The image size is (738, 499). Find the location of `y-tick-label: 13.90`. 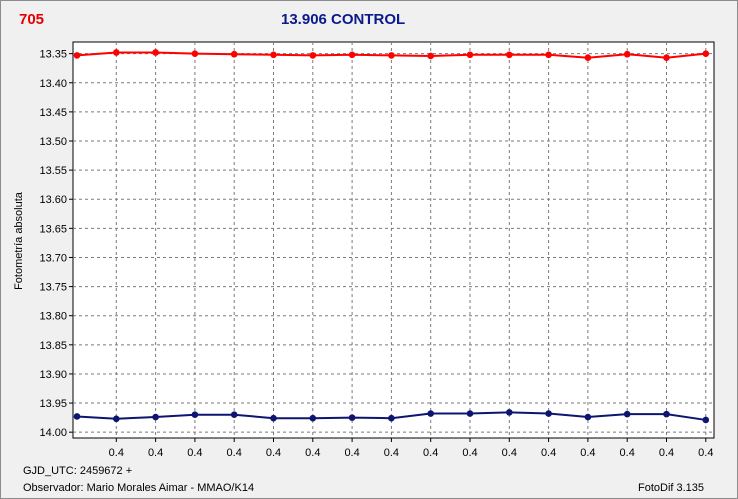

y-tick-label: 13.90 is located at coordinates (53, 375).